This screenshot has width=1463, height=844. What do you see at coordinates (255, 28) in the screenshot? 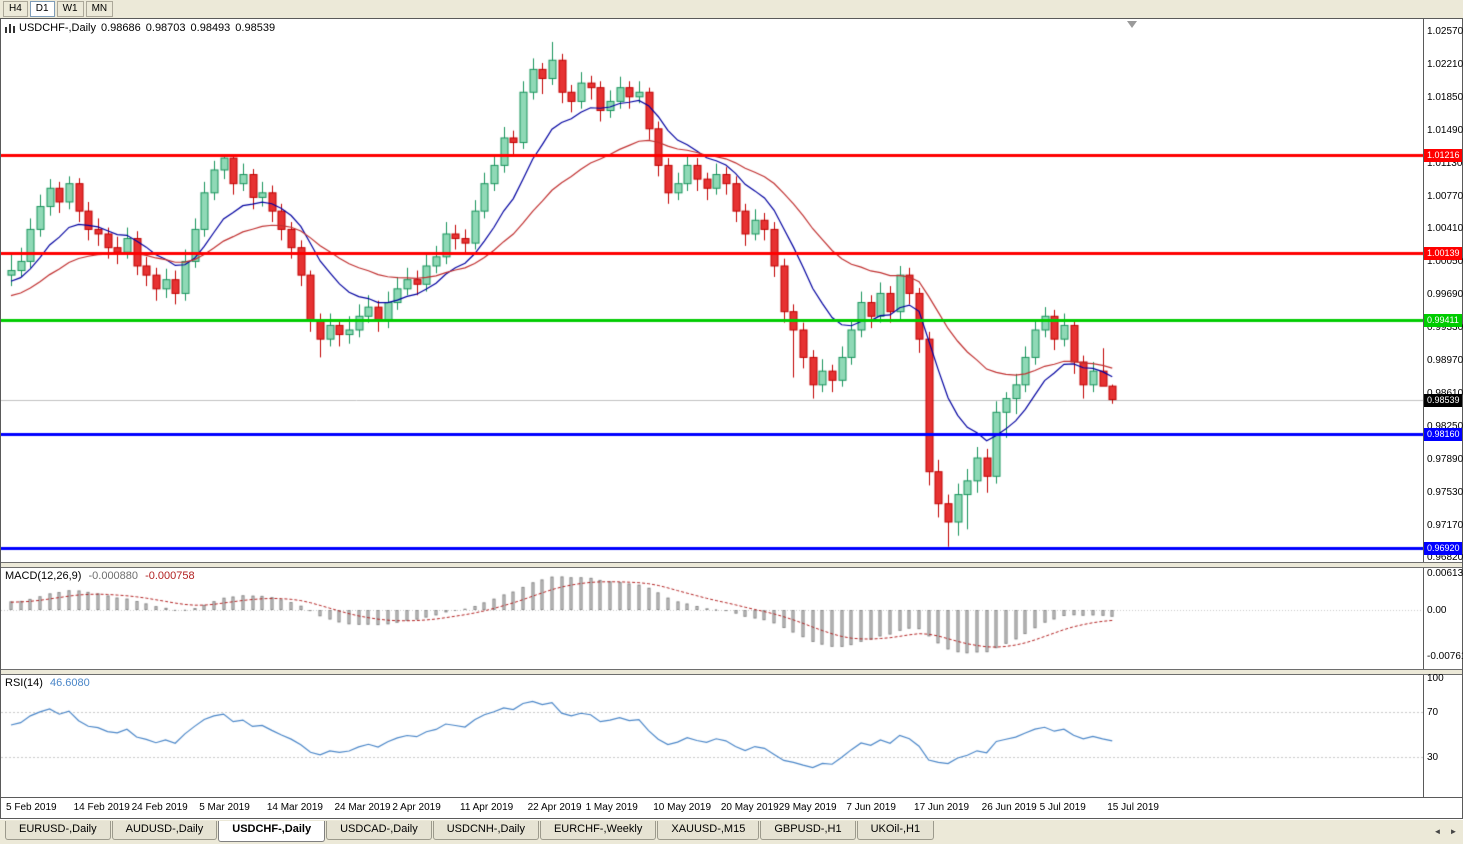
I see `ohlc-close: 0.98539` at bounding box center [255, 28].